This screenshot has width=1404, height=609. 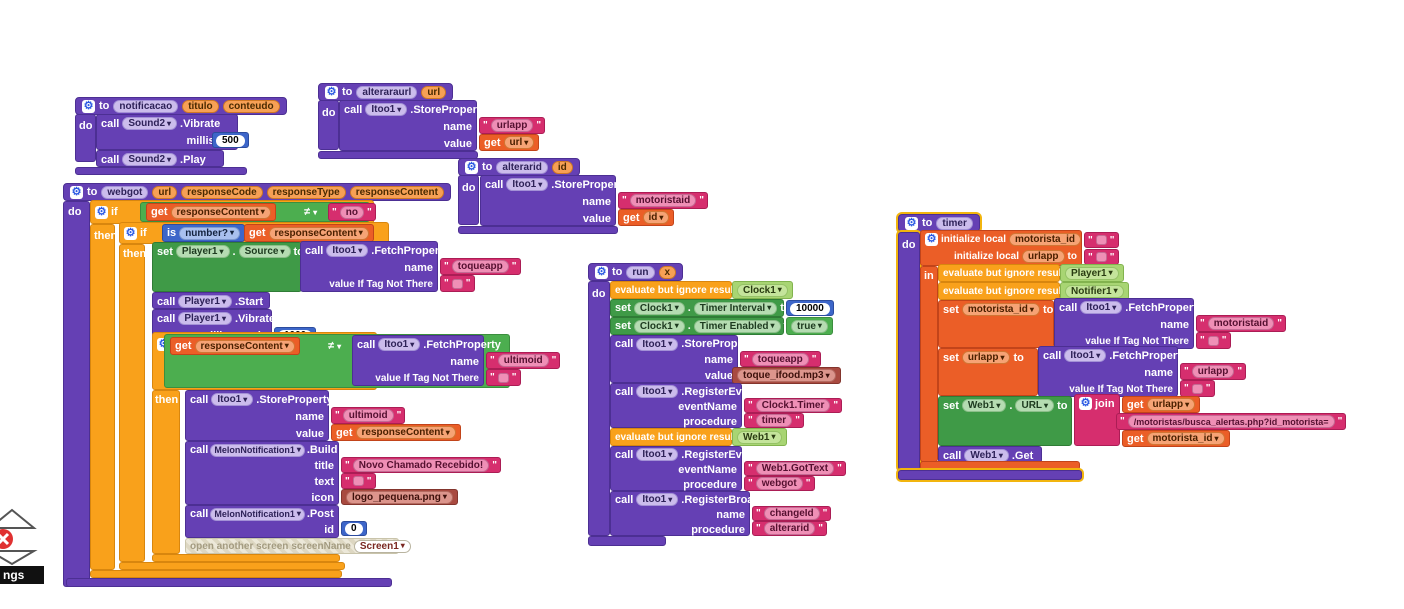 What do you see at coordinates (306, 192) in the screenshot?
I see `param-responsetype: responseType` at bounding box center [306, 192].